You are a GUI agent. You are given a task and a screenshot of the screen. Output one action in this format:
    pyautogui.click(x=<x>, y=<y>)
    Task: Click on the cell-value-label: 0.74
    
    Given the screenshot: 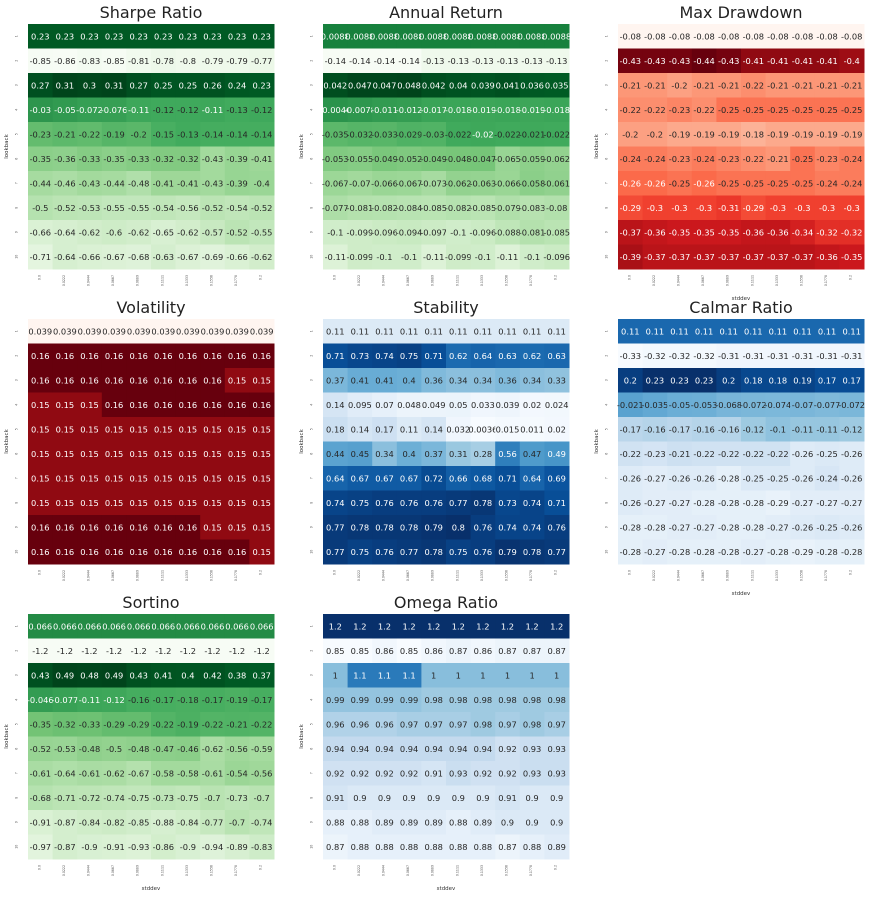 What is the action you would take?
    pyautogui.click(x=335, y=503)
    